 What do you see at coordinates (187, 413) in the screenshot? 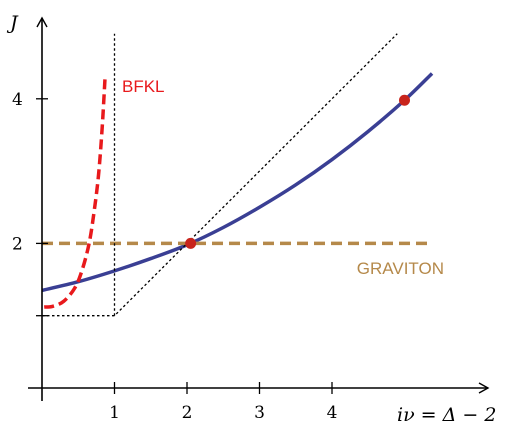
I see `x-tick-label-2: 2` at bounding box center [187, 413].